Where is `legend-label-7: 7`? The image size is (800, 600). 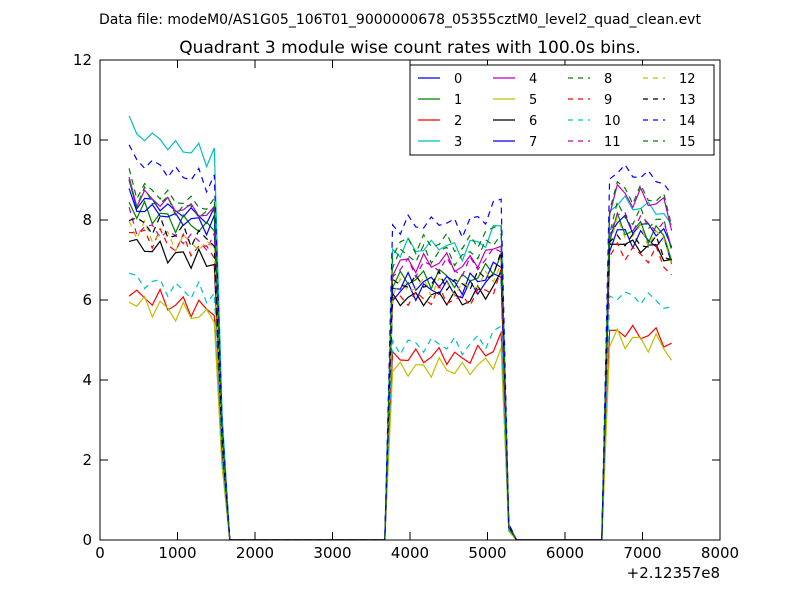
legend-label-7: 7 is located at coordinates (533, 142).